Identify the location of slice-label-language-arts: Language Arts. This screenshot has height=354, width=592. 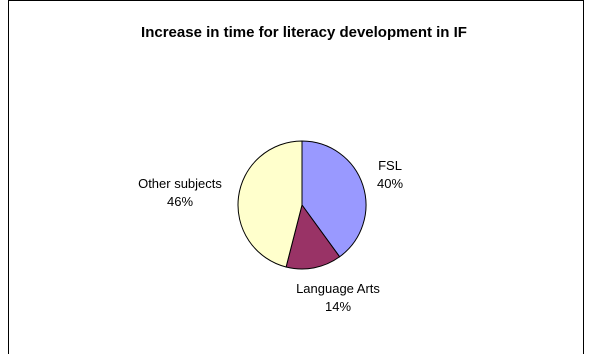
(338, 288).